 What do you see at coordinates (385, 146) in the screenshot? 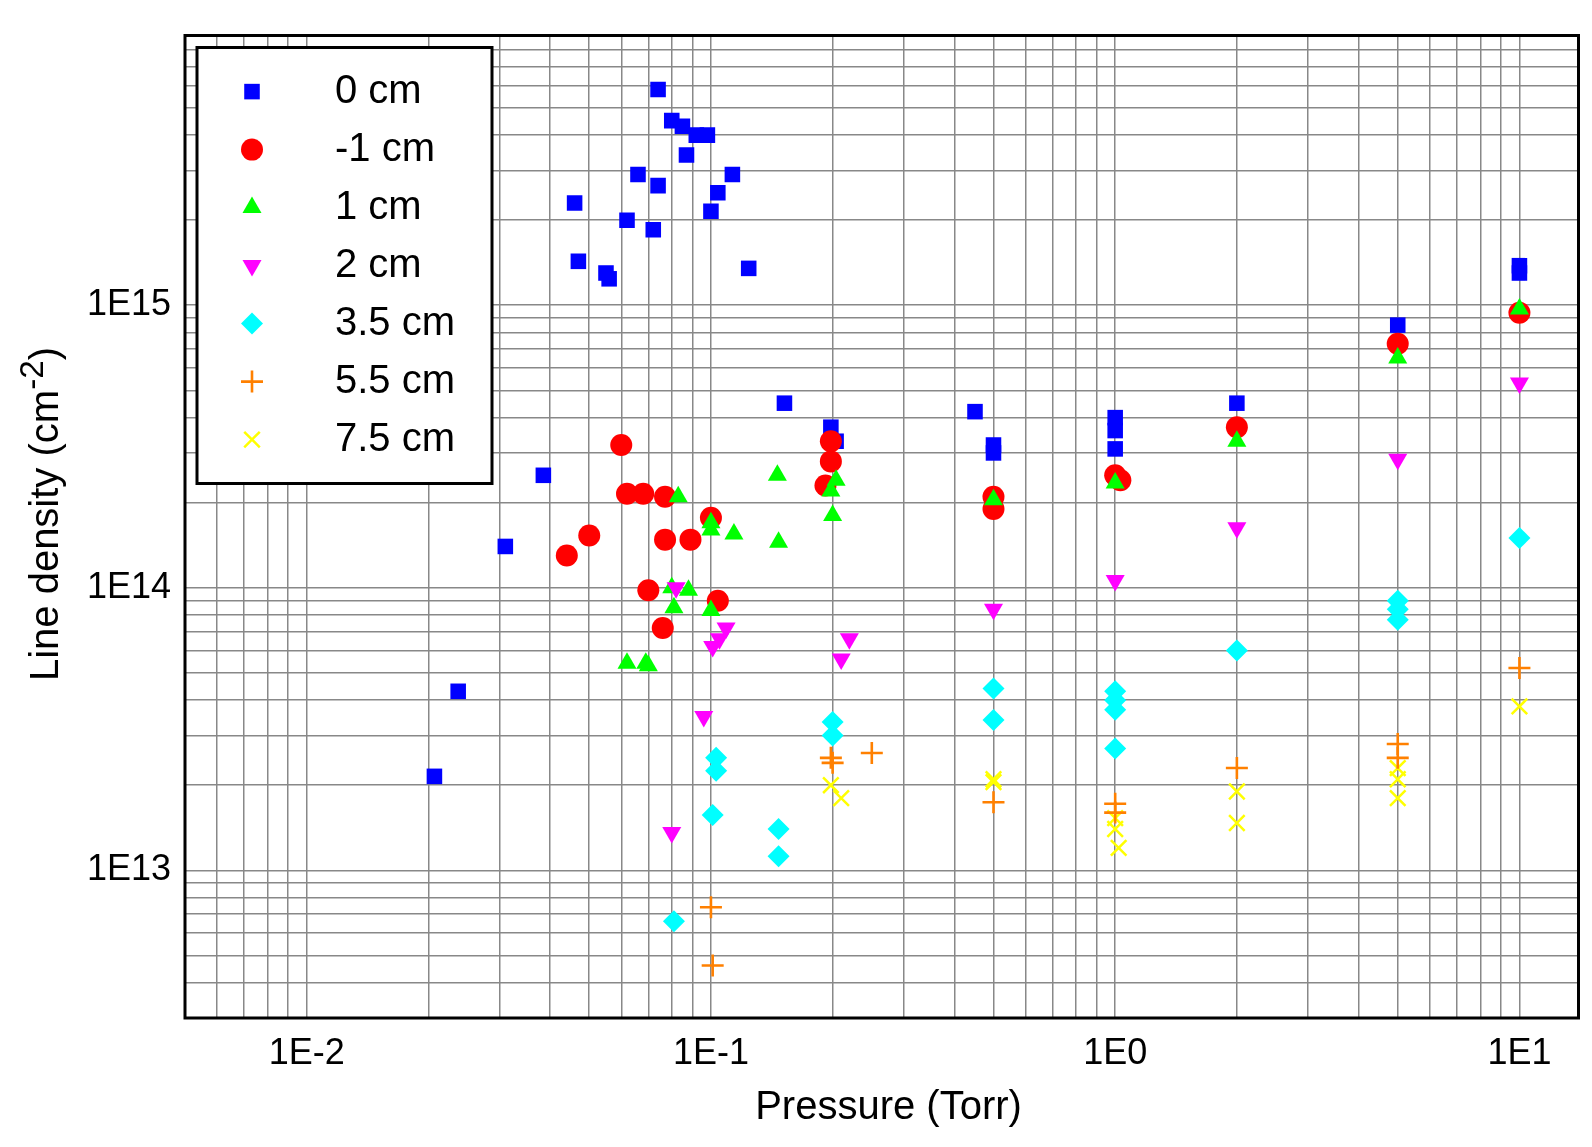
I see `legend-label: -1 cm` at bounding box center [385, 146].